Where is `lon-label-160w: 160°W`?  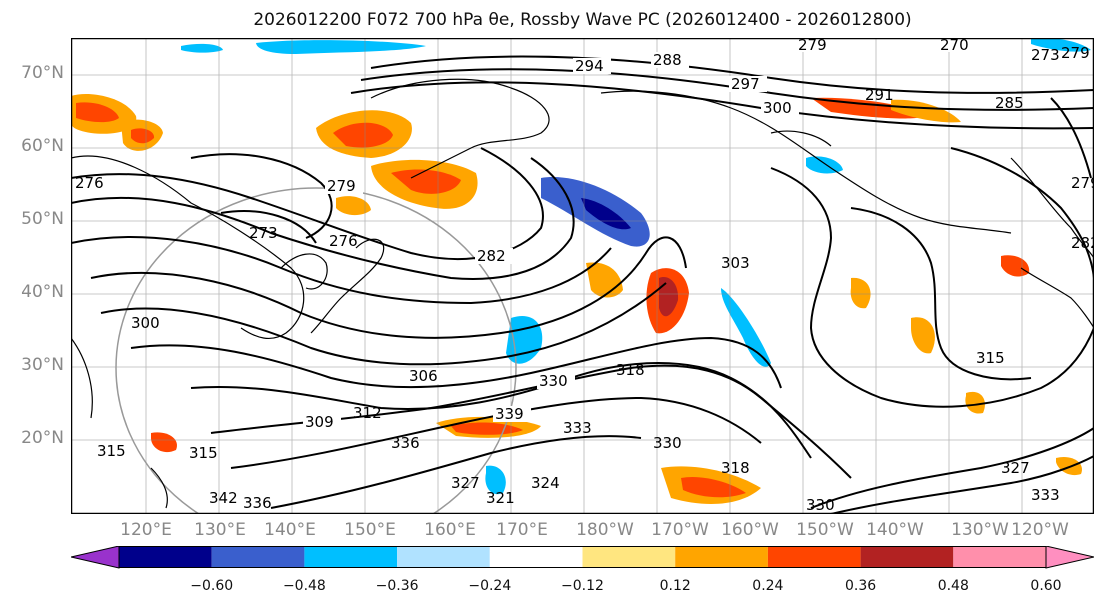 lon-label-160w: 160°W is located at coordinates (750, 530).